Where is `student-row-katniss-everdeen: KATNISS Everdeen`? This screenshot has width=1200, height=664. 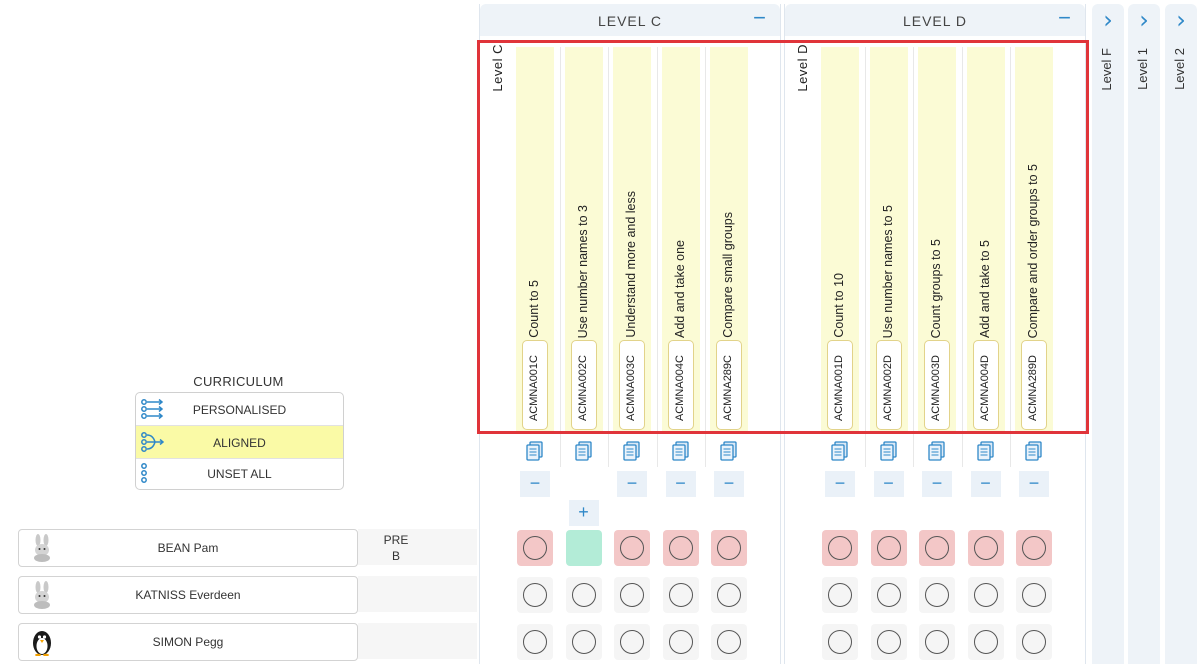 student-row-katniss-everdeen: KATNISS Everdeen is located at coordinates (188, 595).